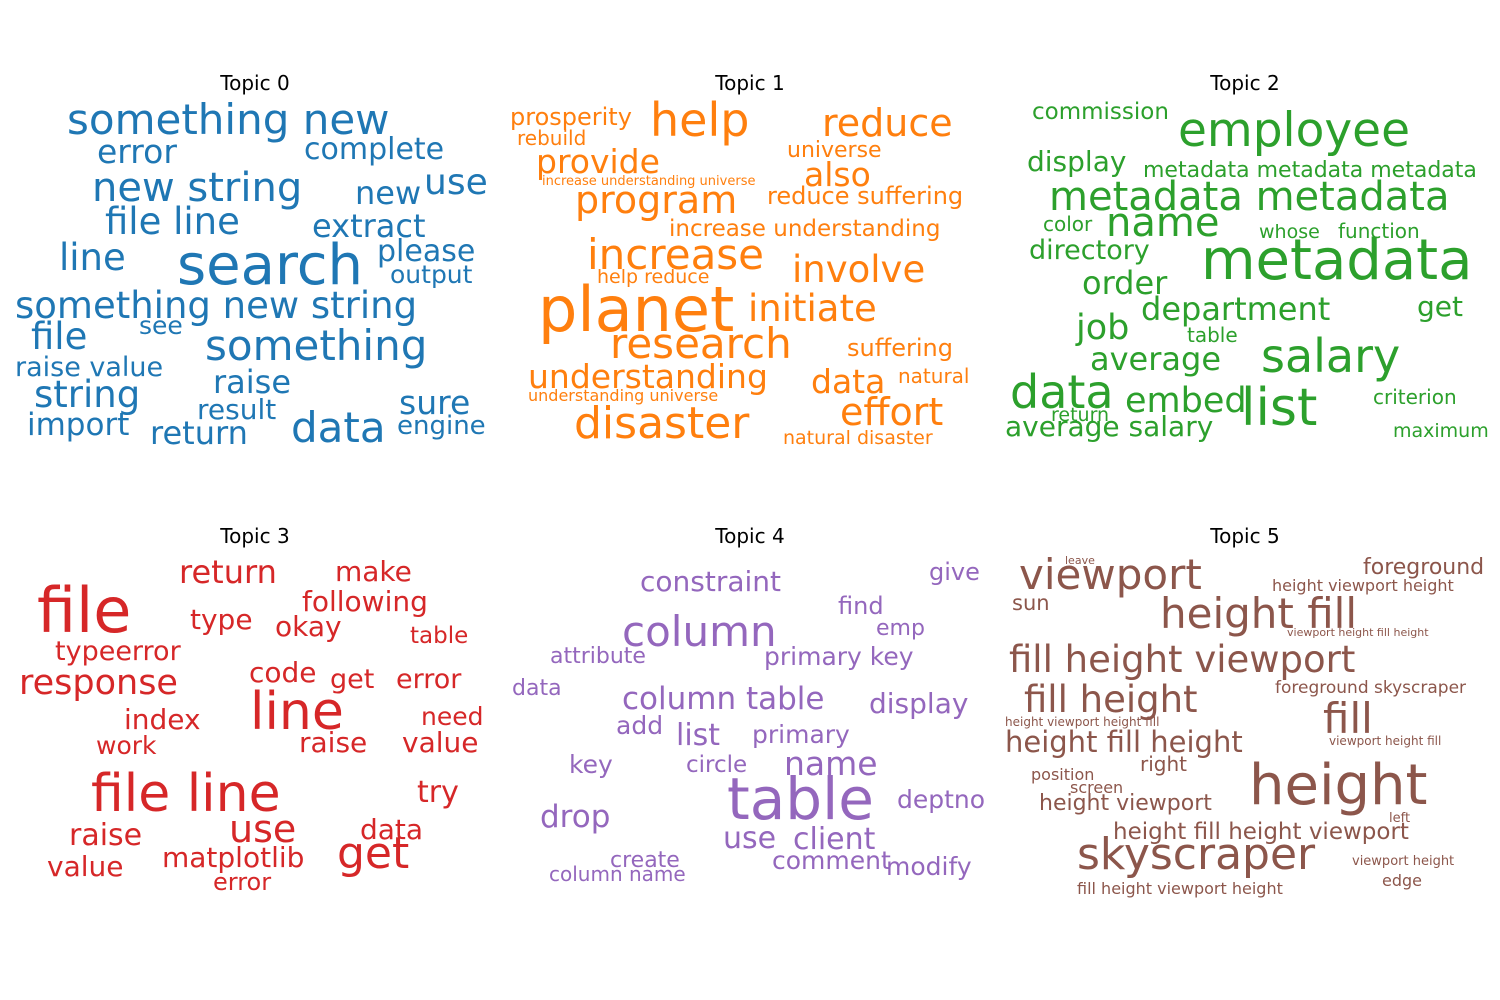 Image resolution: width=1500 pixels, height=1000 pixels. I want to click on cloud-word: primary, so click(801, 734).